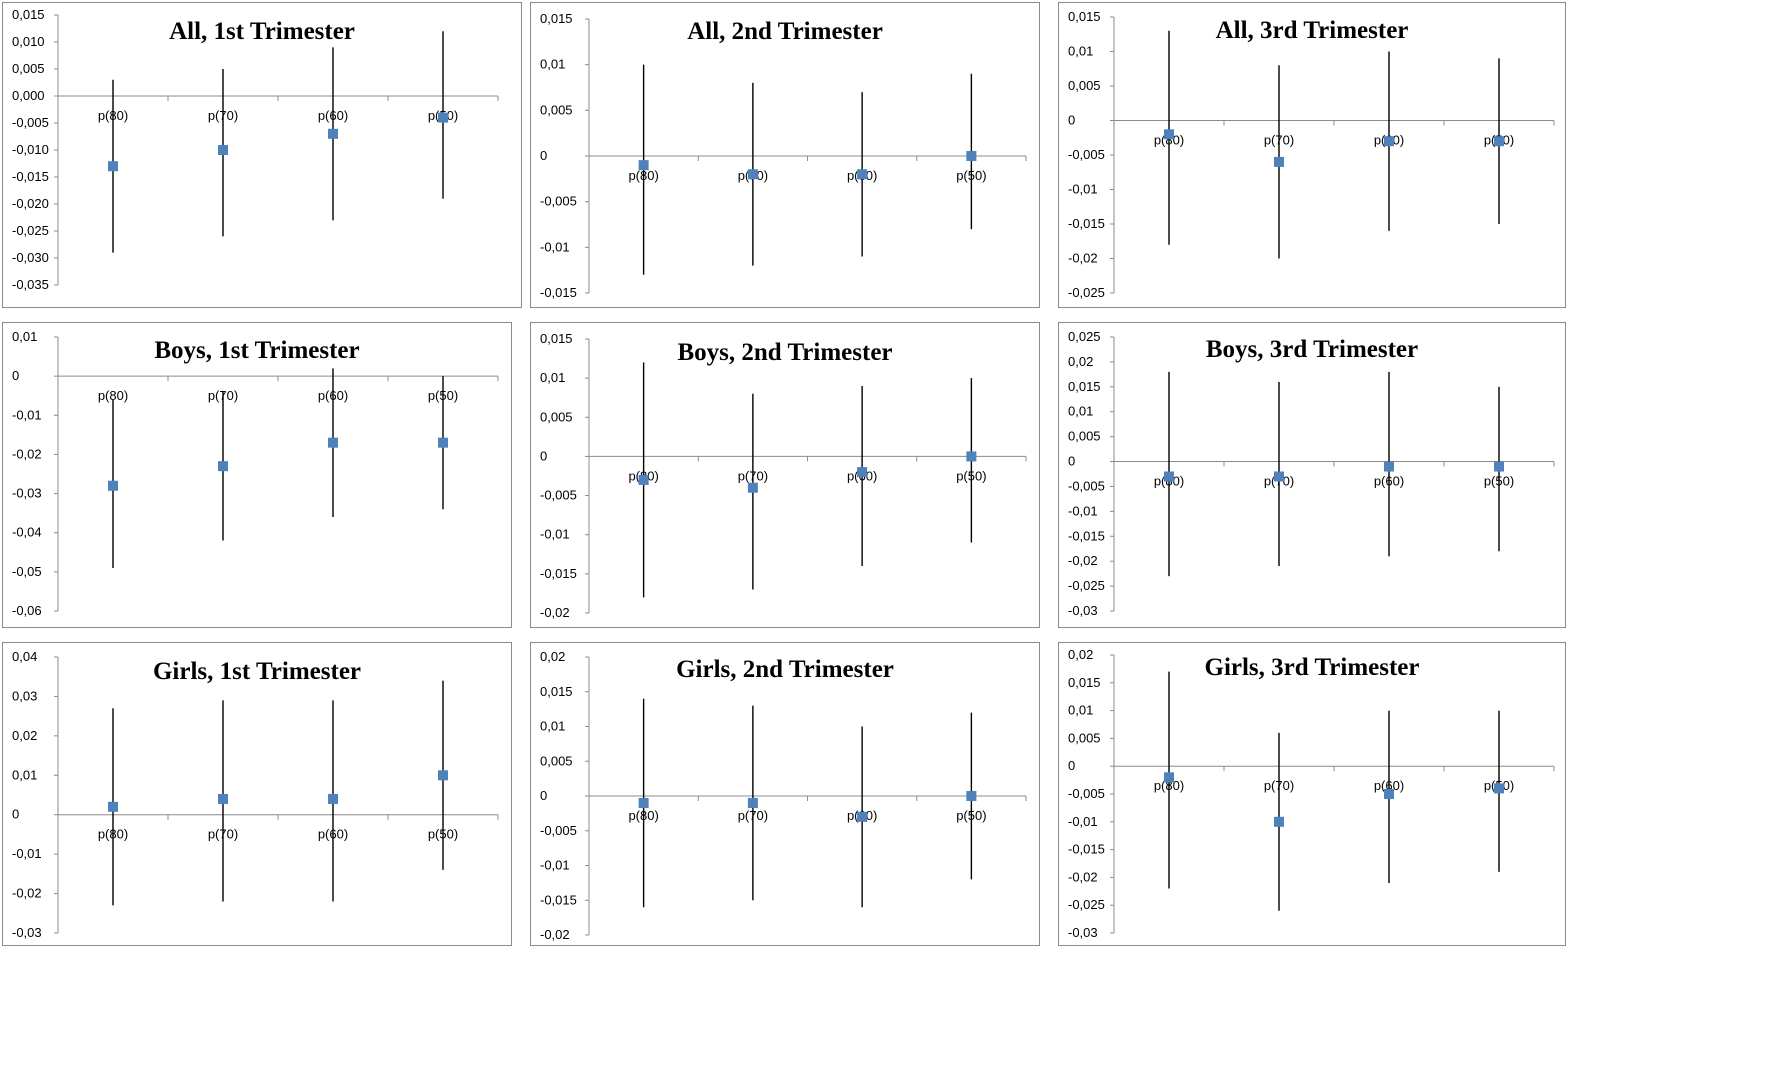 This screenshot has height=1068, width=1766. What do you see at coordinates (30, 149) in the screenshot?
I see `y-tick-label: -0,010` at bounding box center [30, 149].